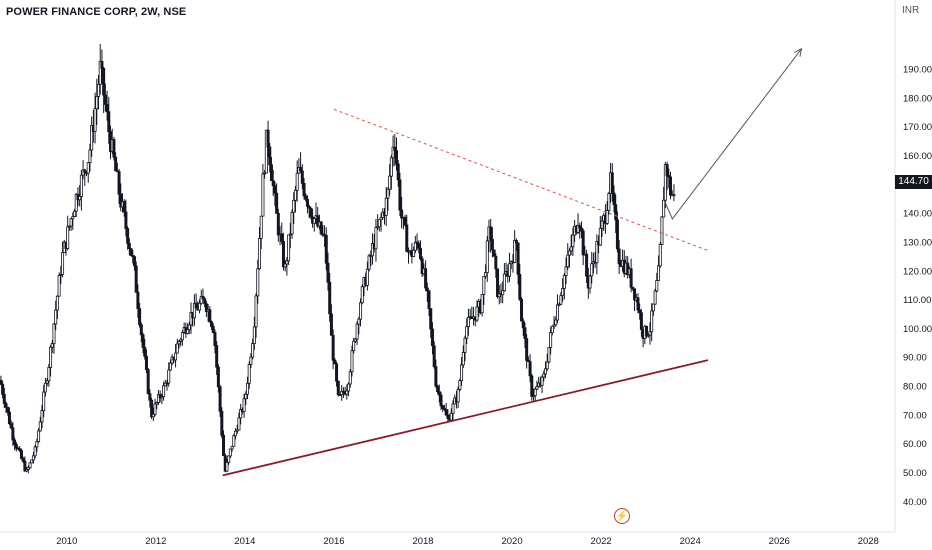 The width and height of the screenshot is (932, 550). Describe the element at coordinates (333, 541) in the screenshot. I see `x-tick-label: 2016` at that location.